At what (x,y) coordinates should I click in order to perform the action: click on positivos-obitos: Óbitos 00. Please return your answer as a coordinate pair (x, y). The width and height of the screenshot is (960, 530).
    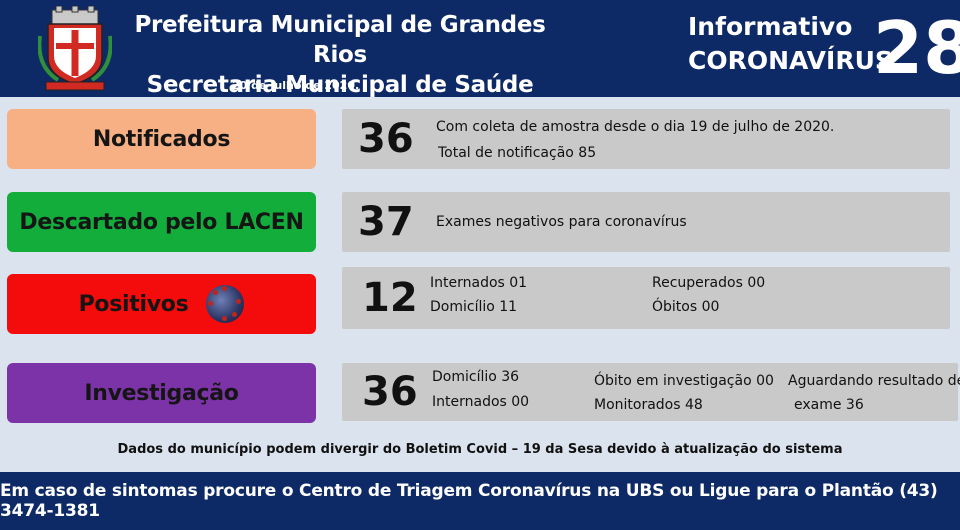
    Looking at the image, I should click on (686, 307).